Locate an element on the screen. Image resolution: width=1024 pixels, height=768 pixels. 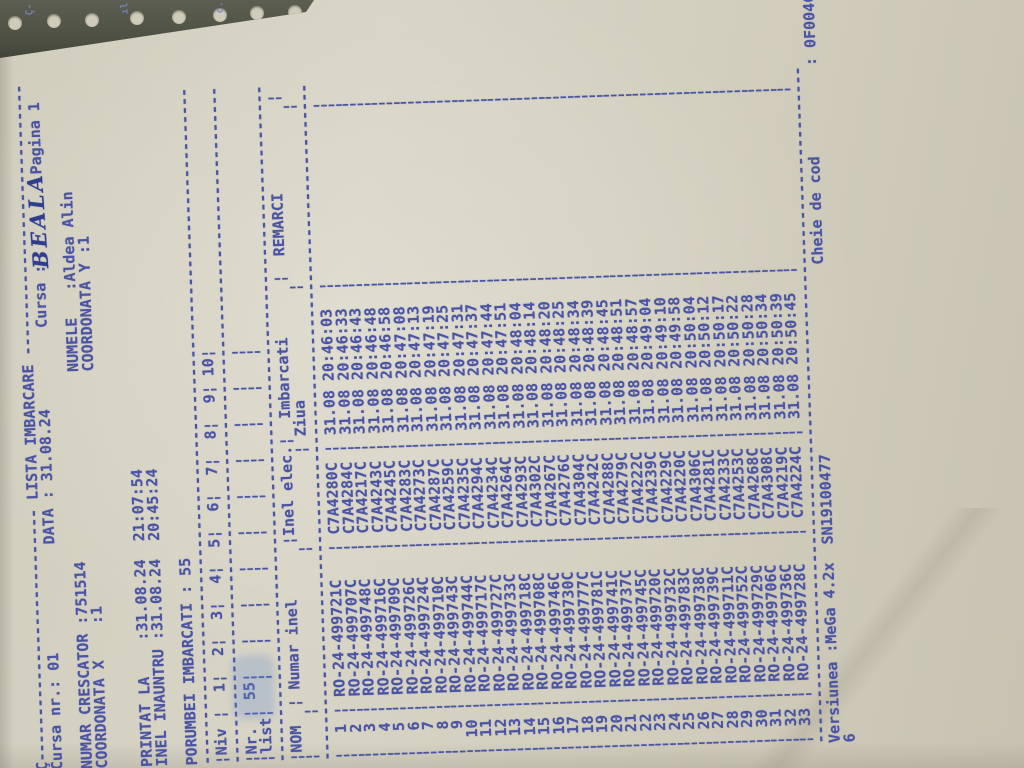
paper-shadow-left is located at coordinates (7, 384).